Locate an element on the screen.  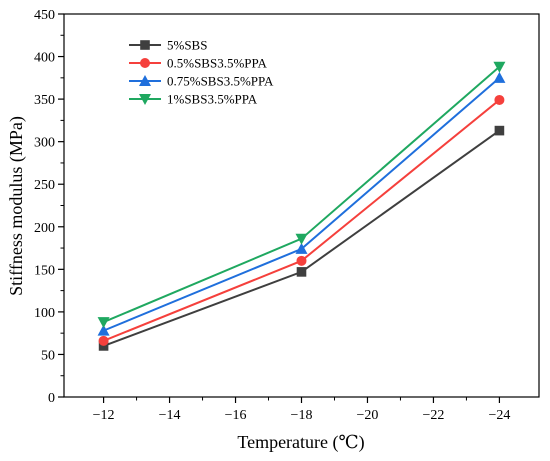
legend-label: 1%SBS3.5%PPA is located at coordinates (212, 99).